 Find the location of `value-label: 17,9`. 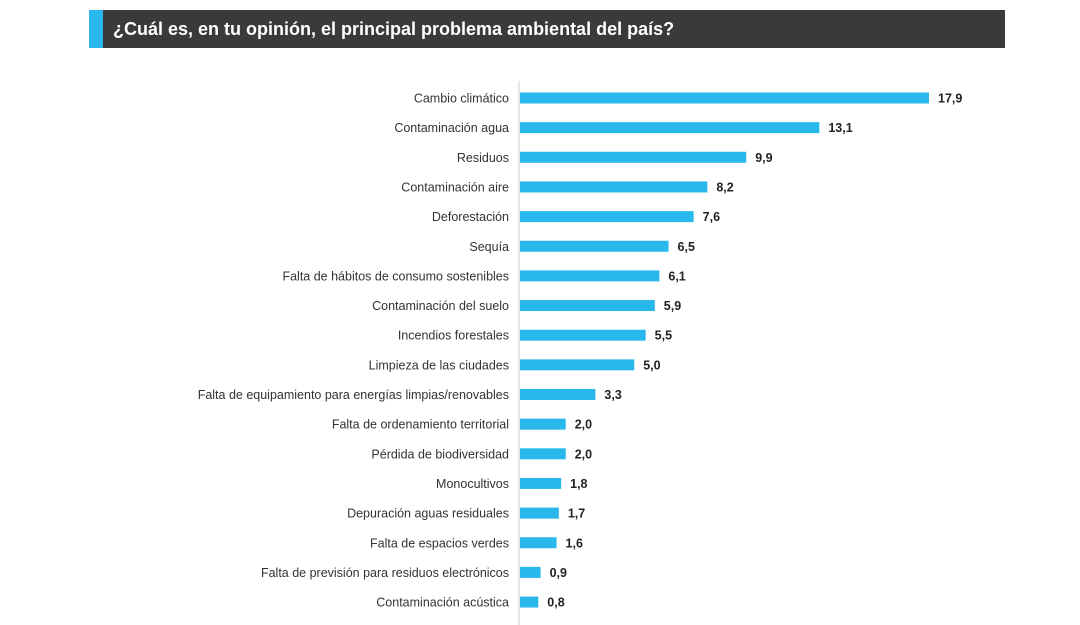

value-label: 17,9 is located at coordinates (950, 99).